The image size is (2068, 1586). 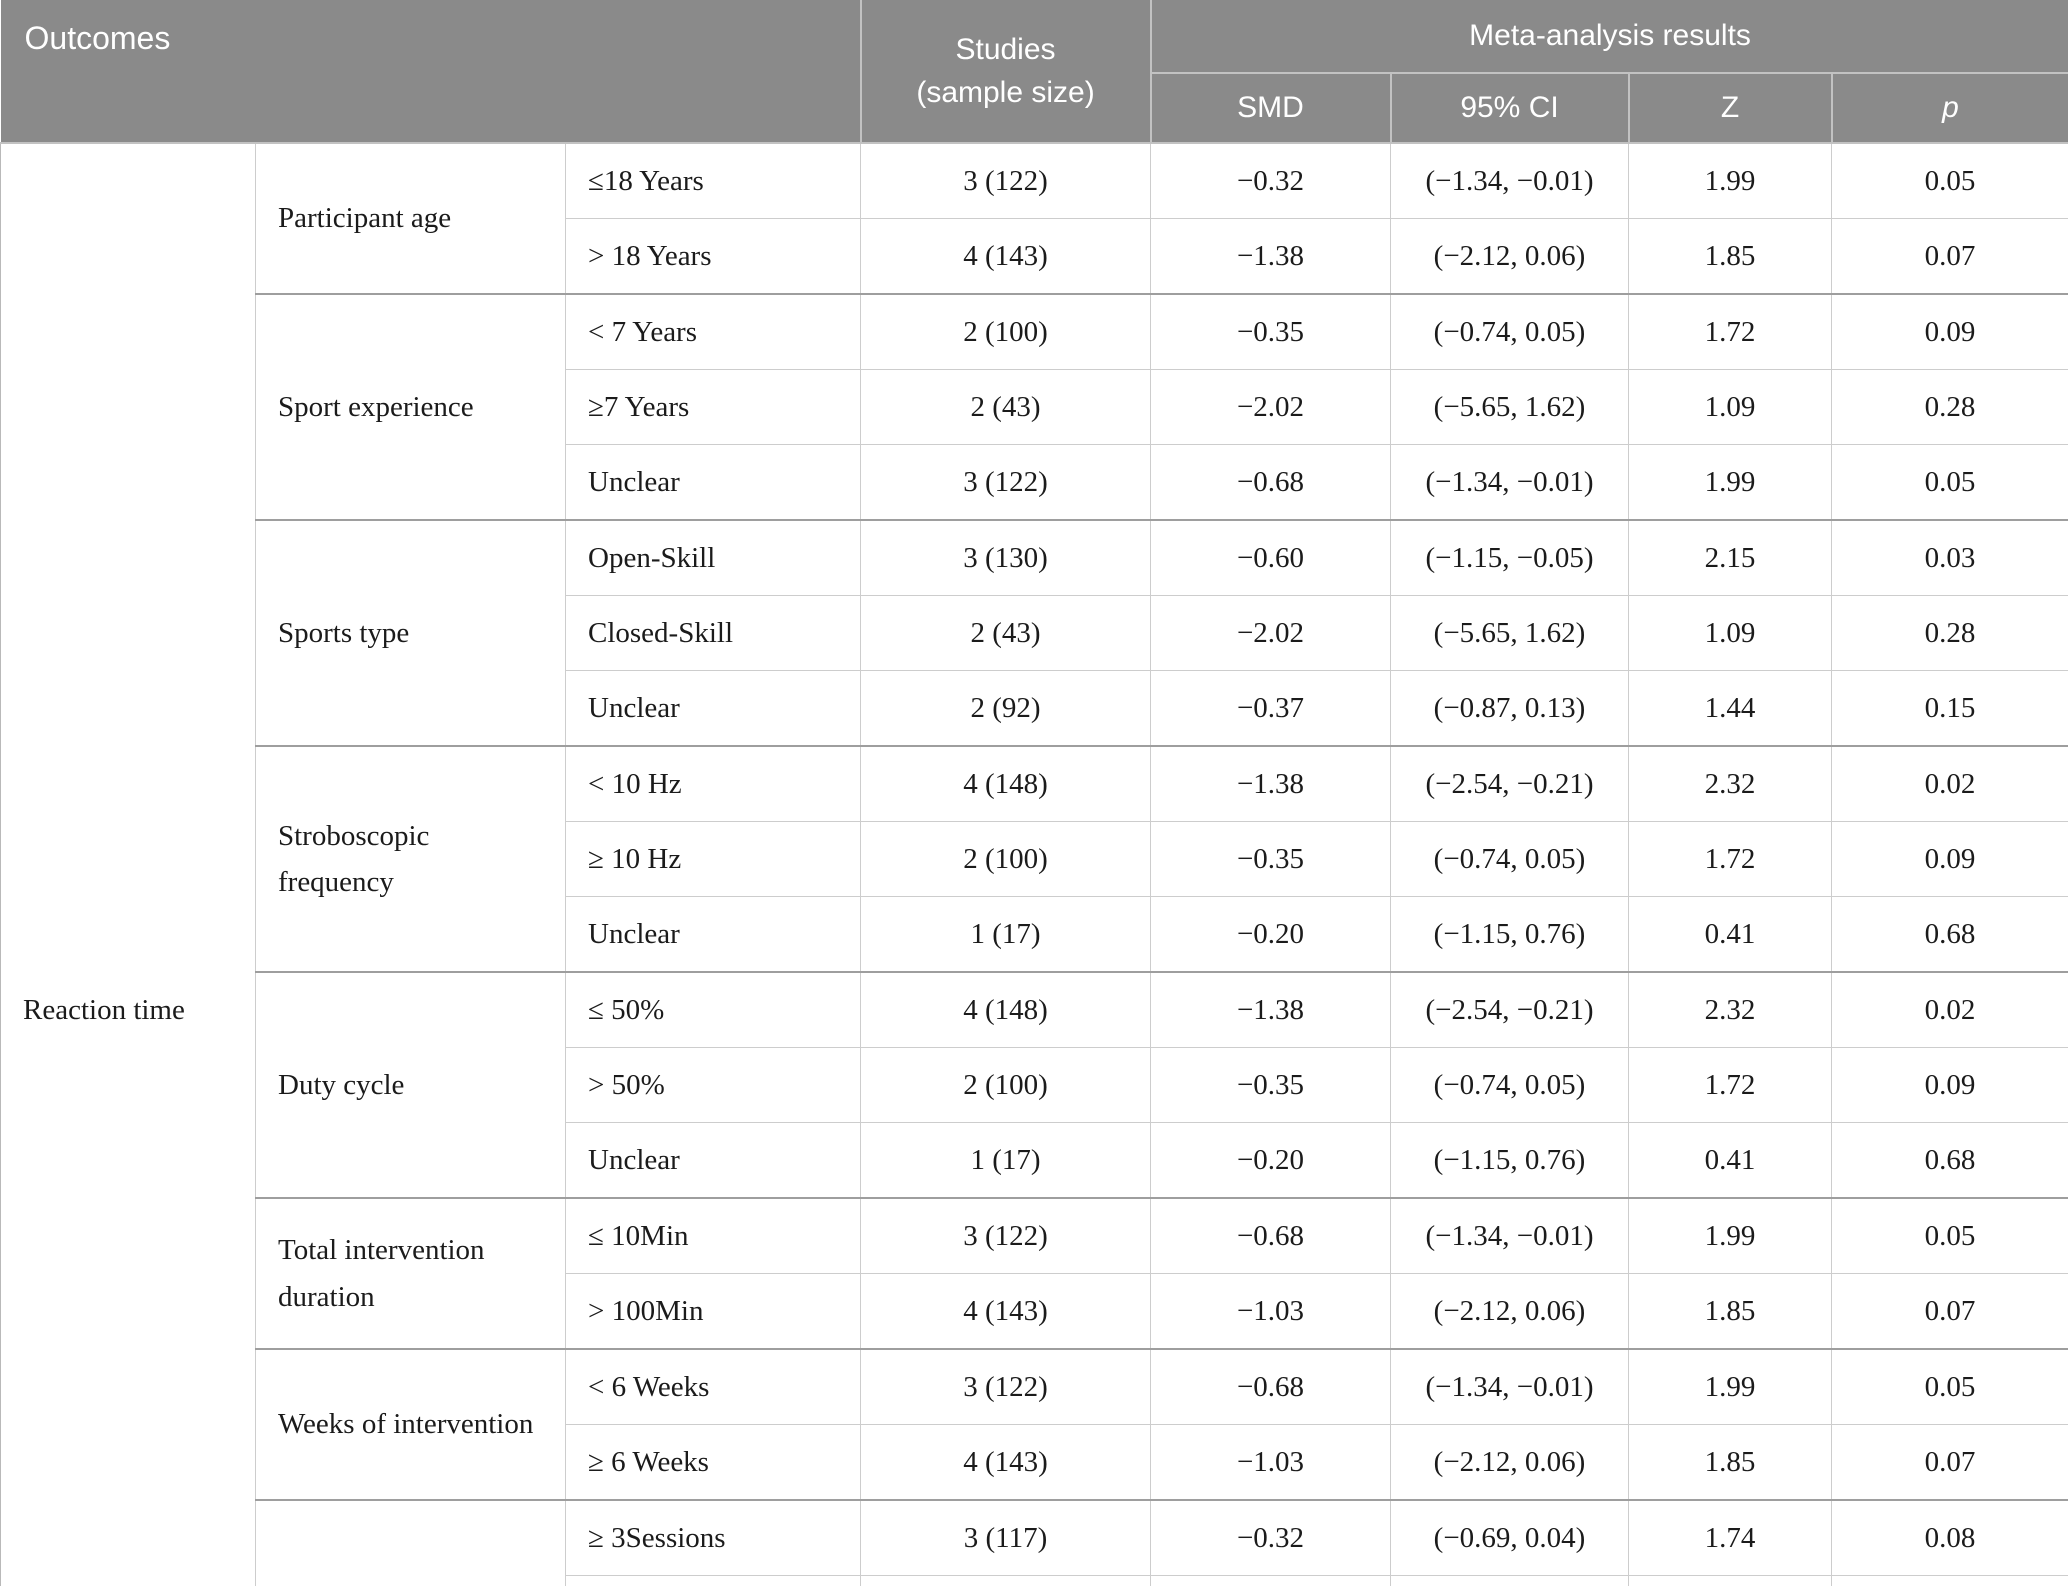 I want to click on smd-cell: −0.20, so click(x=1271, y=934).